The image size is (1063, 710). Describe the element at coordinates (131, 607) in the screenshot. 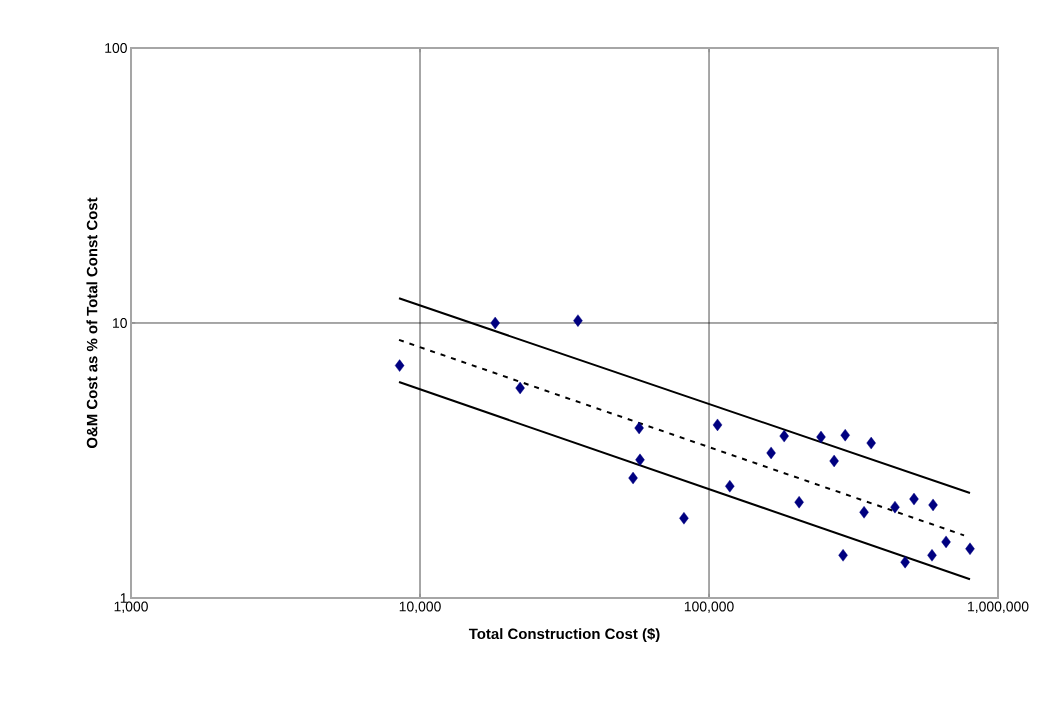

I see `x-tick-label: 1,000` at that location.